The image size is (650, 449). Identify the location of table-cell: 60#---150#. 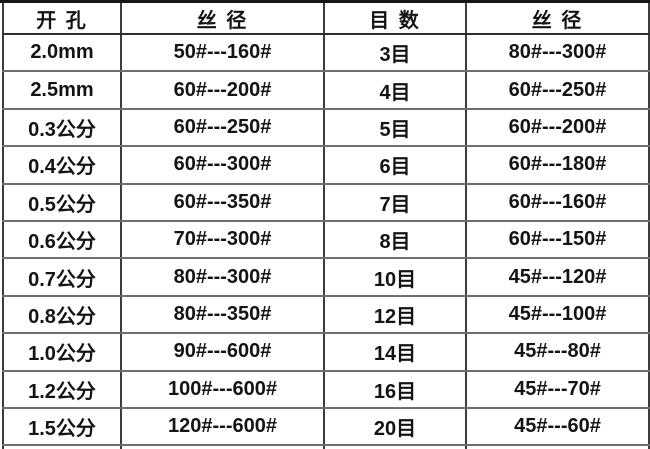
(557, 239).